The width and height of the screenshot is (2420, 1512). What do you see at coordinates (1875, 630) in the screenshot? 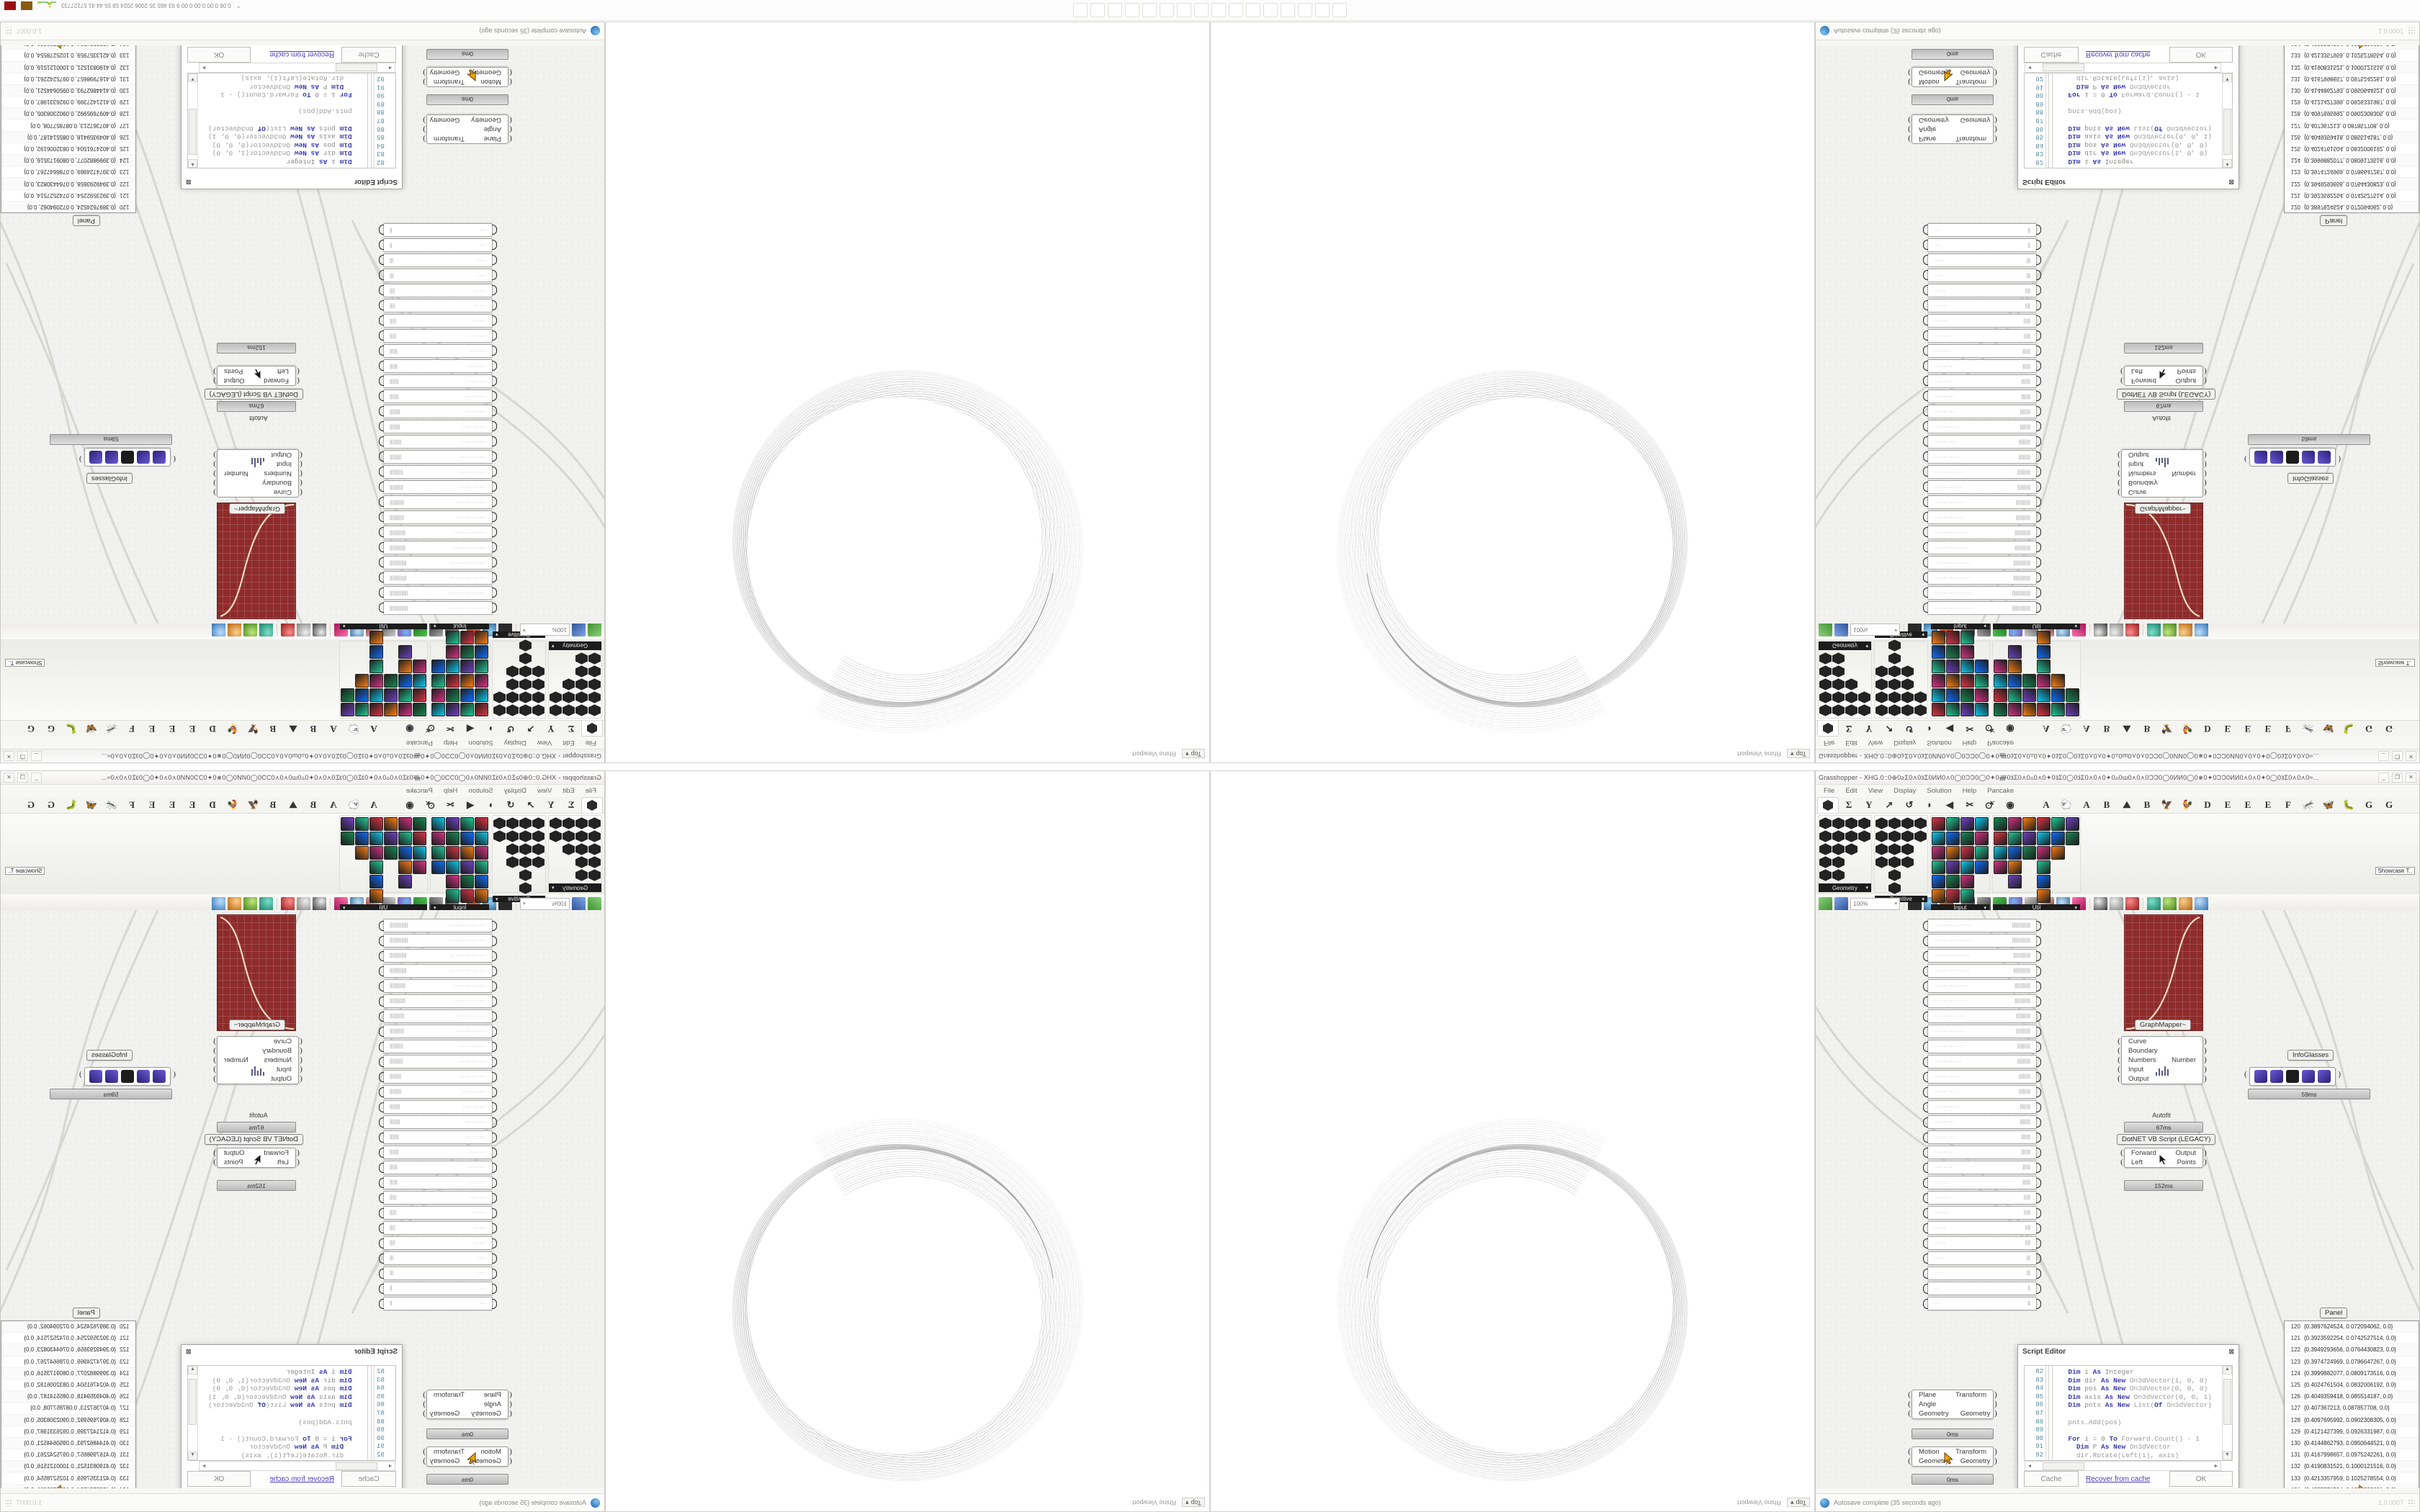
I see `zoom-level-input: 100%` at bounding box center [1875, 630].